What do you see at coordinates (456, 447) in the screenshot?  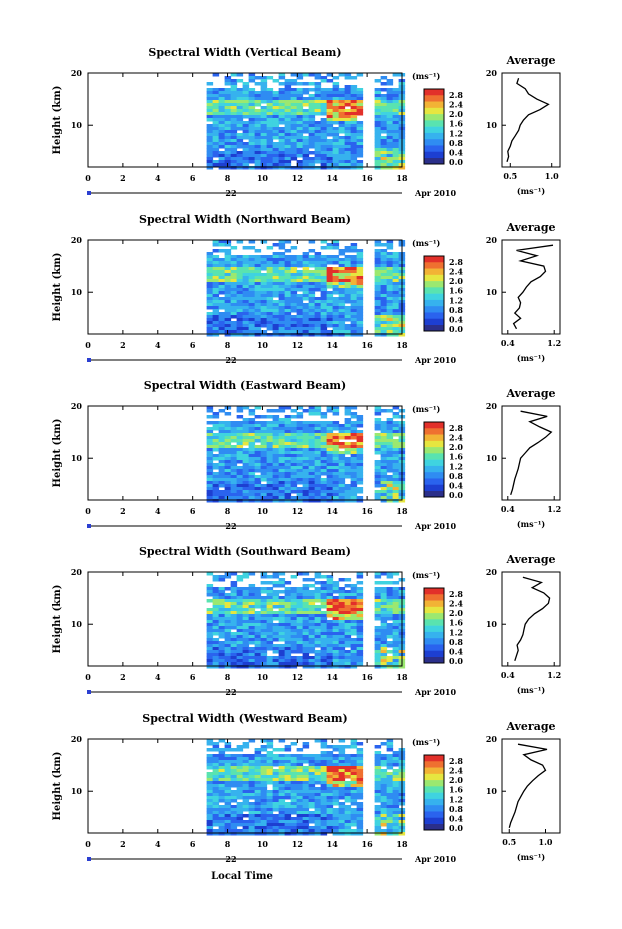 I see `colorbar-tick-label: 2.0` at bounding box center [456, 447].